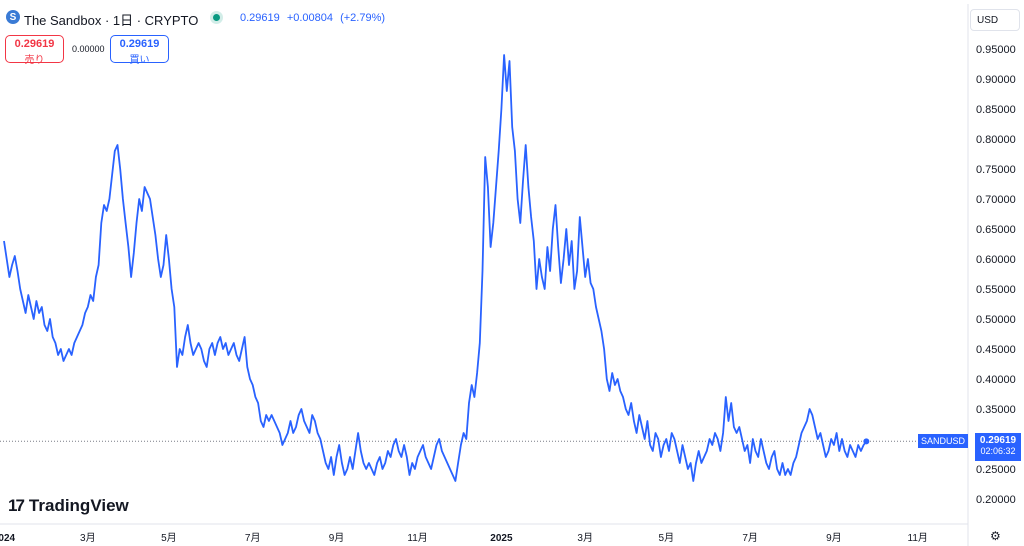 The width and height of the screenshot is (1024, 546). I want to click on market-live-dot-icon, so click(216, 17).